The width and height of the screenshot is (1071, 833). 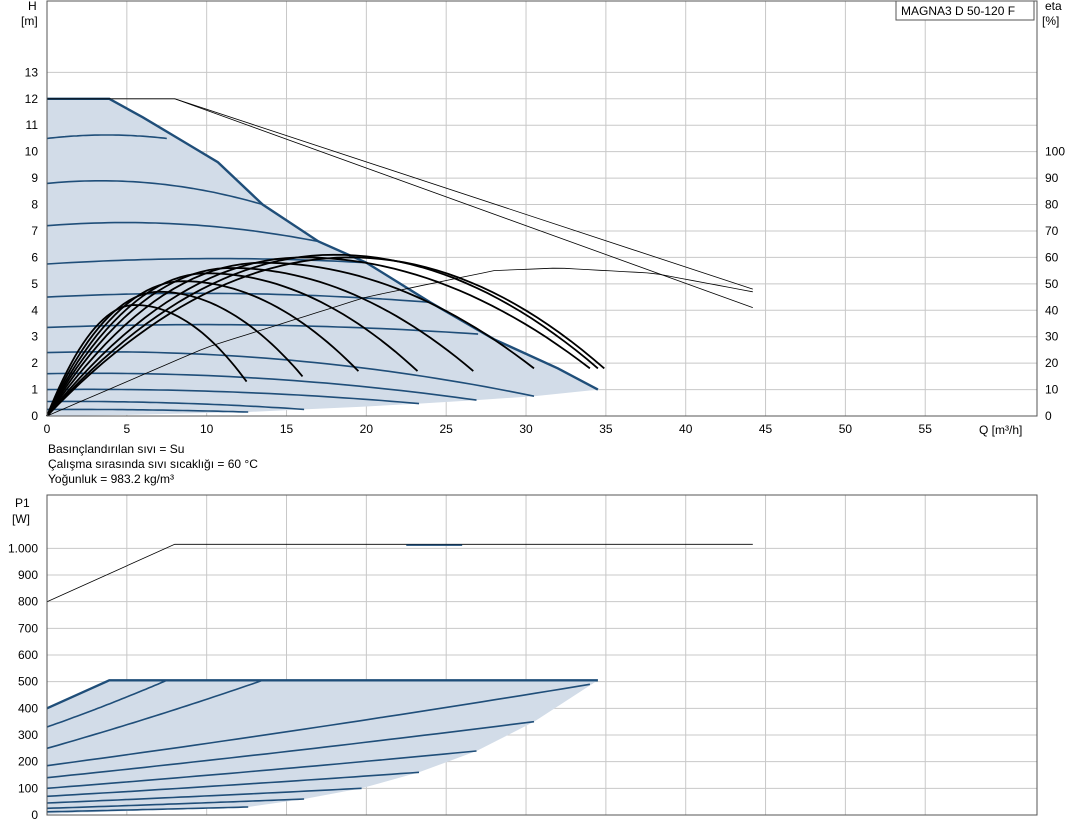 I want to click on head-y-tick-label: 9, so click(x=34, y=178).